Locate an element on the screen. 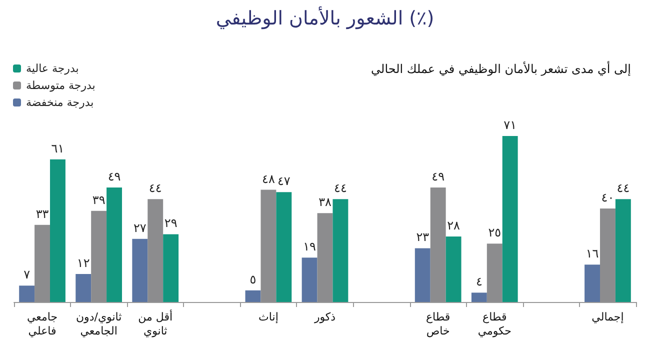 Image resolution: width=650 pixels, height=350 pixels. x-tick-label: إناث is located at coordinates (268, 317).